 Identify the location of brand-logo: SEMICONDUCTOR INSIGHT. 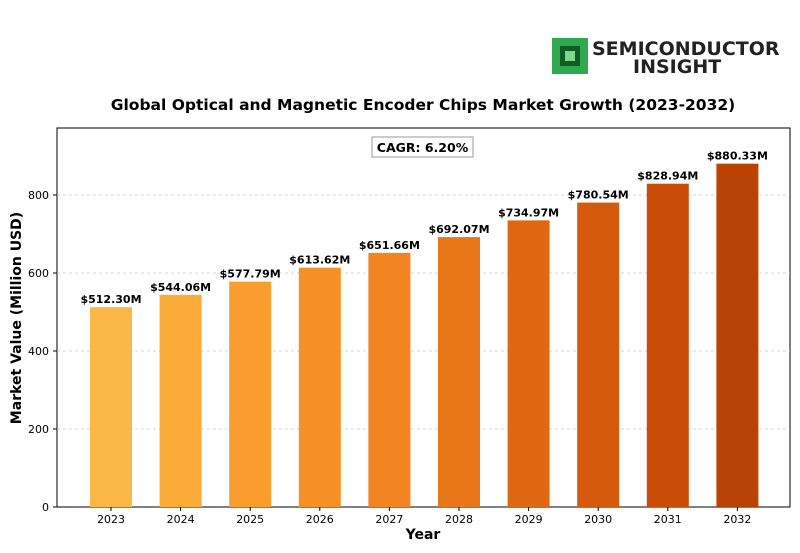
(666, 58).